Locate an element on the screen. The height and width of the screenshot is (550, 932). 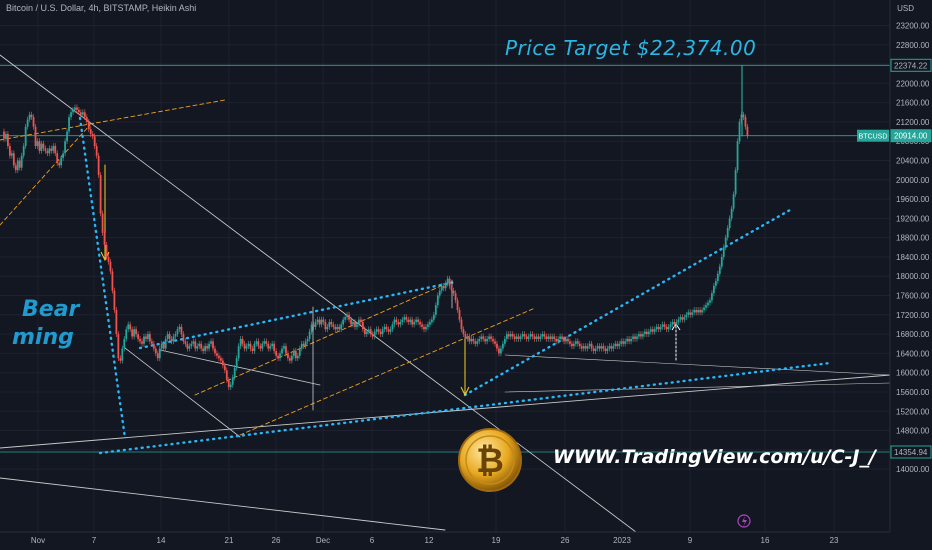
coin-face is located at coordinates (490, 460).